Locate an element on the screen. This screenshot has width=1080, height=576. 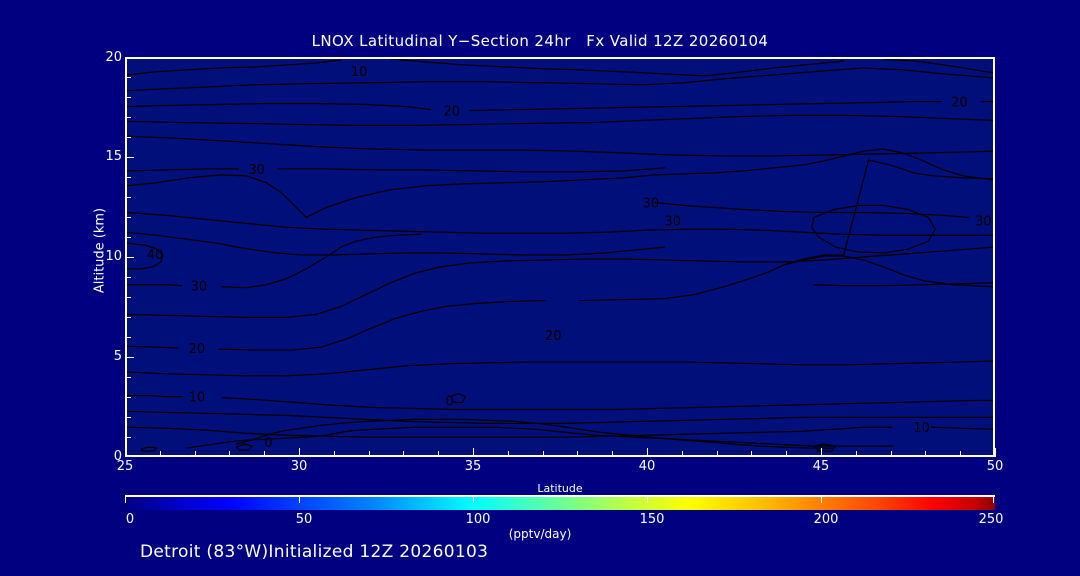
y-tick-5: 5 is located at coordinates (117, 356).